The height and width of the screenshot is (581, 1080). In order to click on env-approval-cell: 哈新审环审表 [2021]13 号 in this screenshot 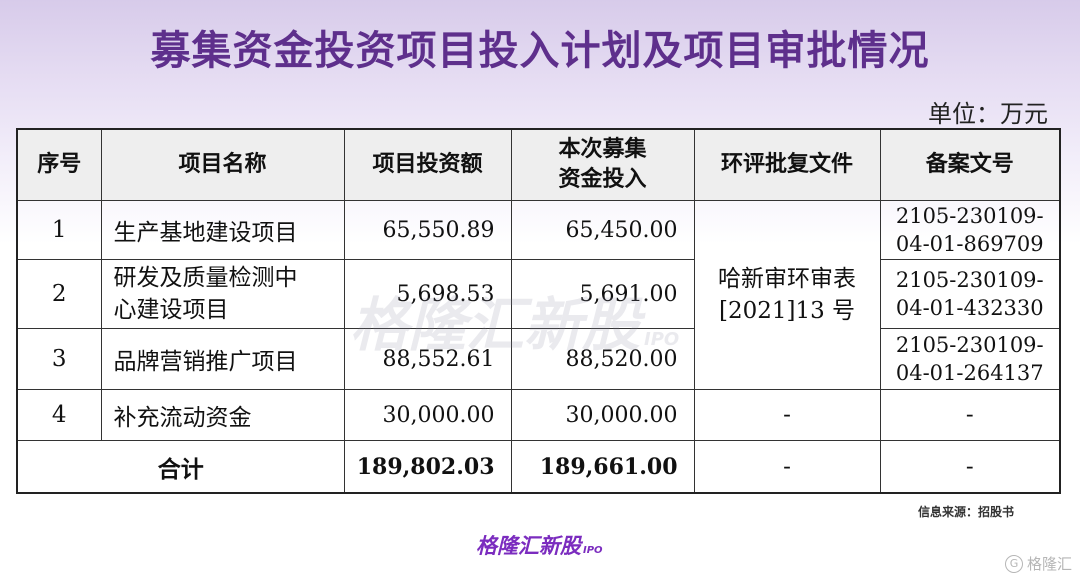, I will do `click(787, 295)`.